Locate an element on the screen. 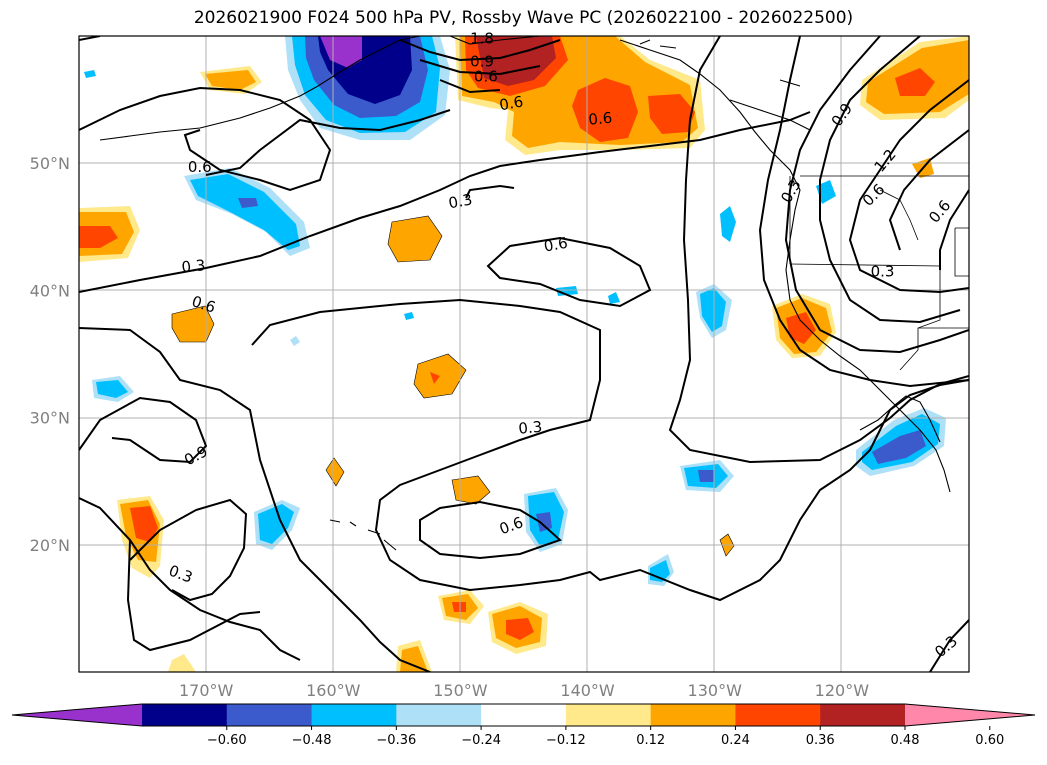 The height and width of the screenshot is (765, 1047). lon-label: 120°W is located at coordinates (842, 690).